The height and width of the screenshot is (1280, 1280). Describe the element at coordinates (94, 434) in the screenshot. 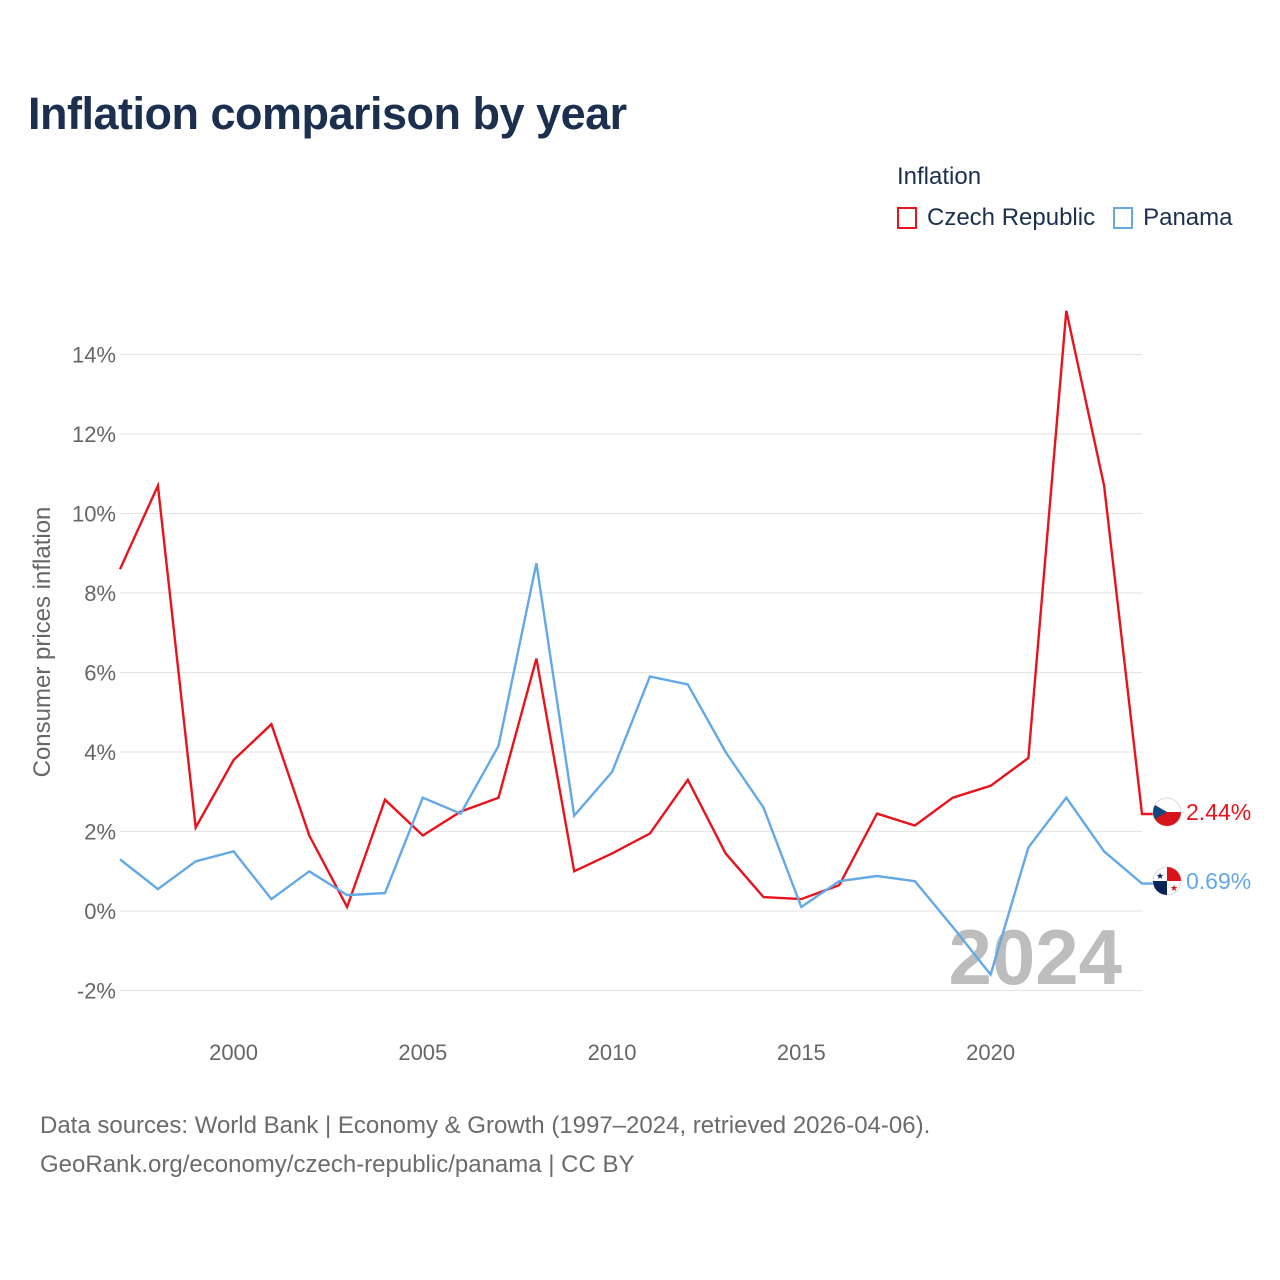

I see `y-tick-label: 12%` at that location.